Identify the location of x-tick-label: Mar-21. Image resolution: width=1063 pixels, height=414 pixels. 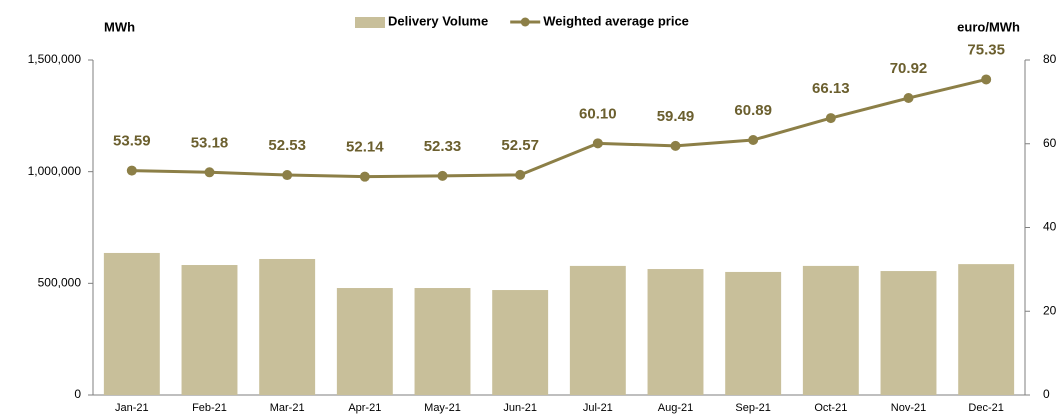
(287, 408).